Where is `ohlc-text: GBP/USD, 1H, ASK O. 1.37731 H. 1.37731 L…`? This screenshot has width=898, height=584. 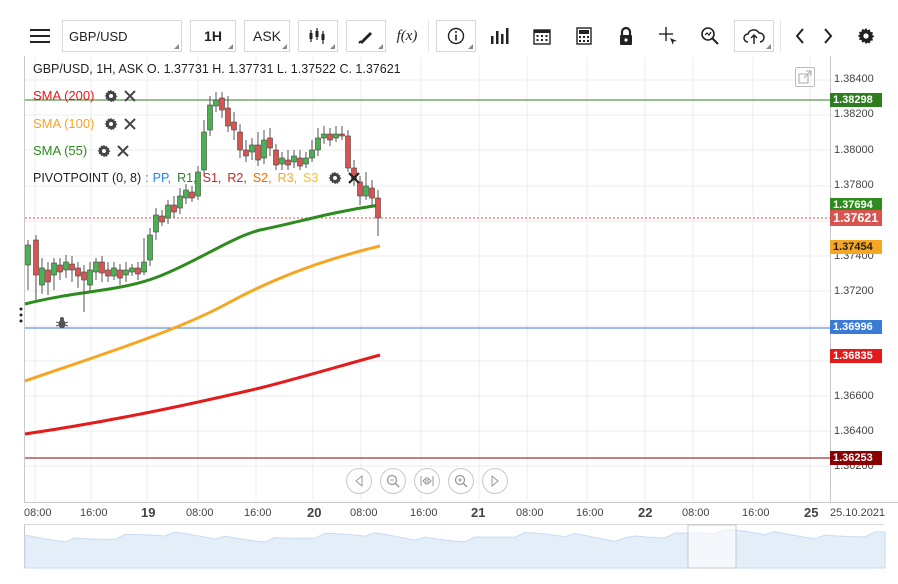
ohlc-text: GBP/USD, 1H, ASK O. 1.37731 H. 1.37731 L… is located at coordinates (217, 69).